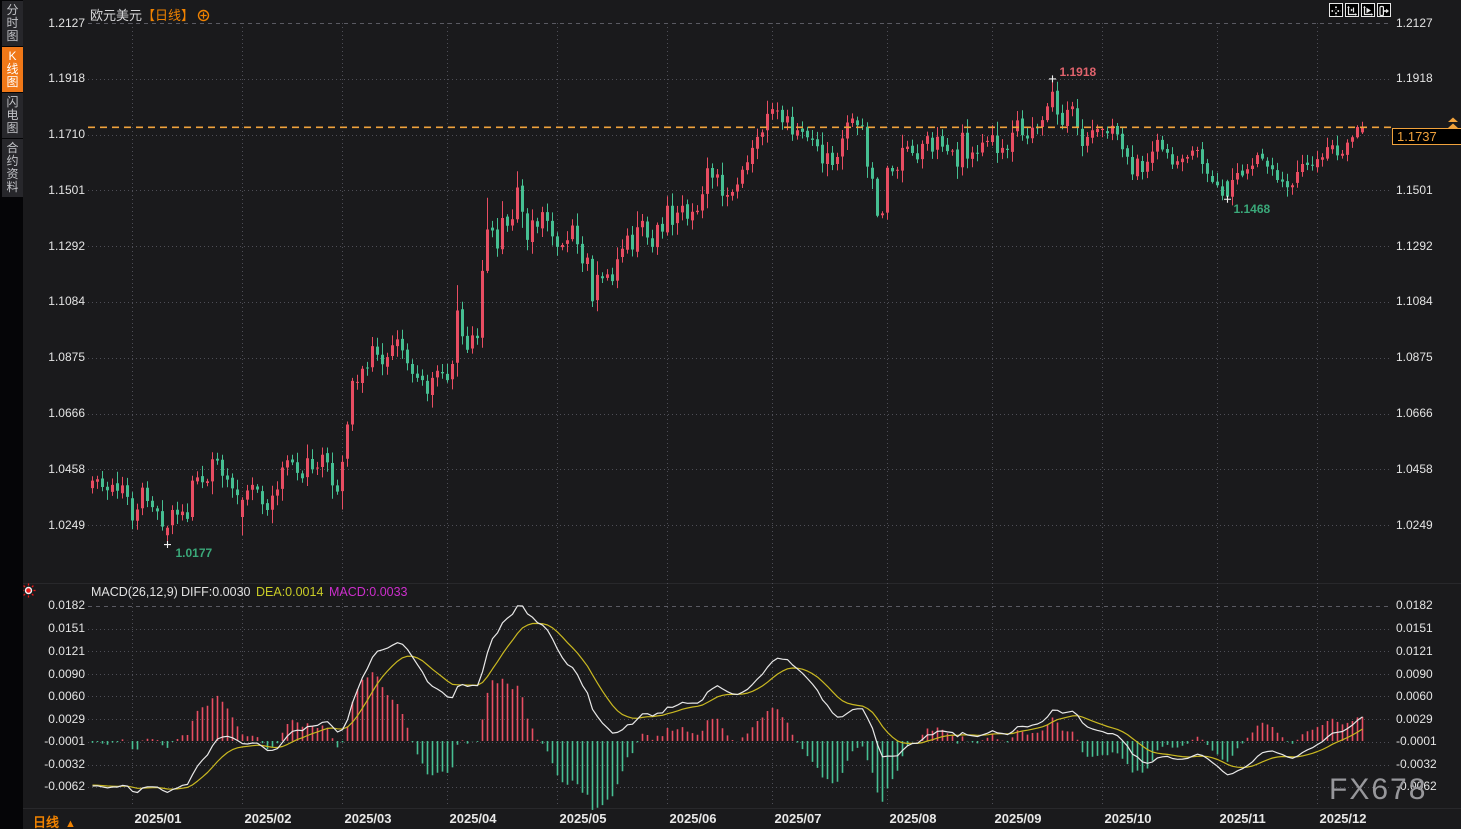 The image size is (1461, 829). I want to click on bottom-period-label: 日线 ▲, so click(54, 820).